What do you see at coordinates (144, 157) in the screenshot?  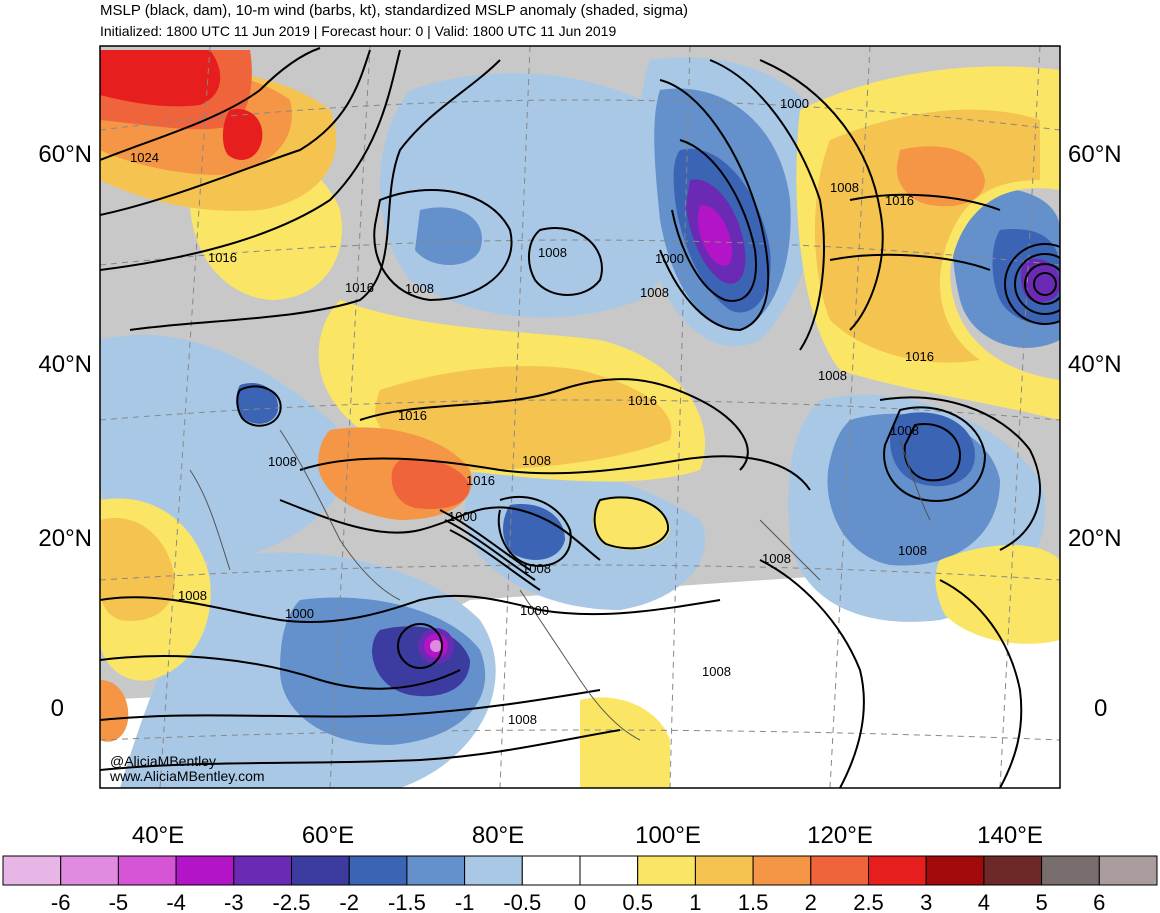 I see `isobar-label: 1024` at bounding box center [144, 157].